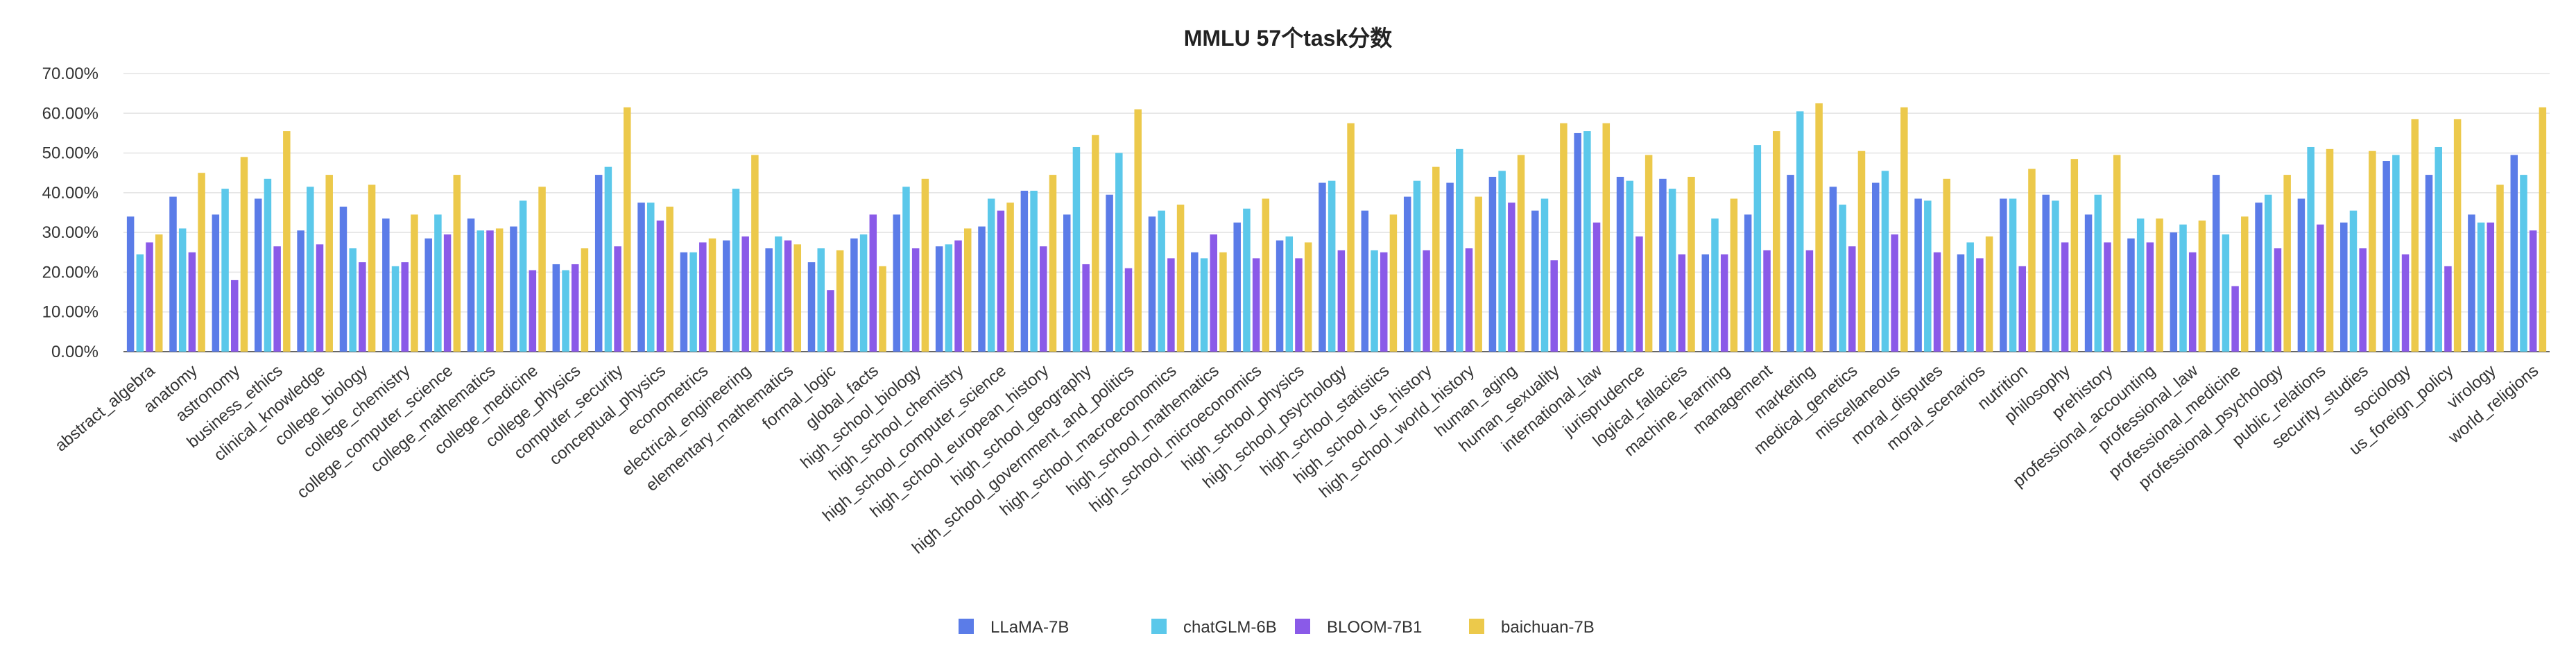  What do you see at coordinates (277, 299) in the screenshot?
I see `bar-BLOOM-7B1-business_ethics` at bounding box center [277, 299].